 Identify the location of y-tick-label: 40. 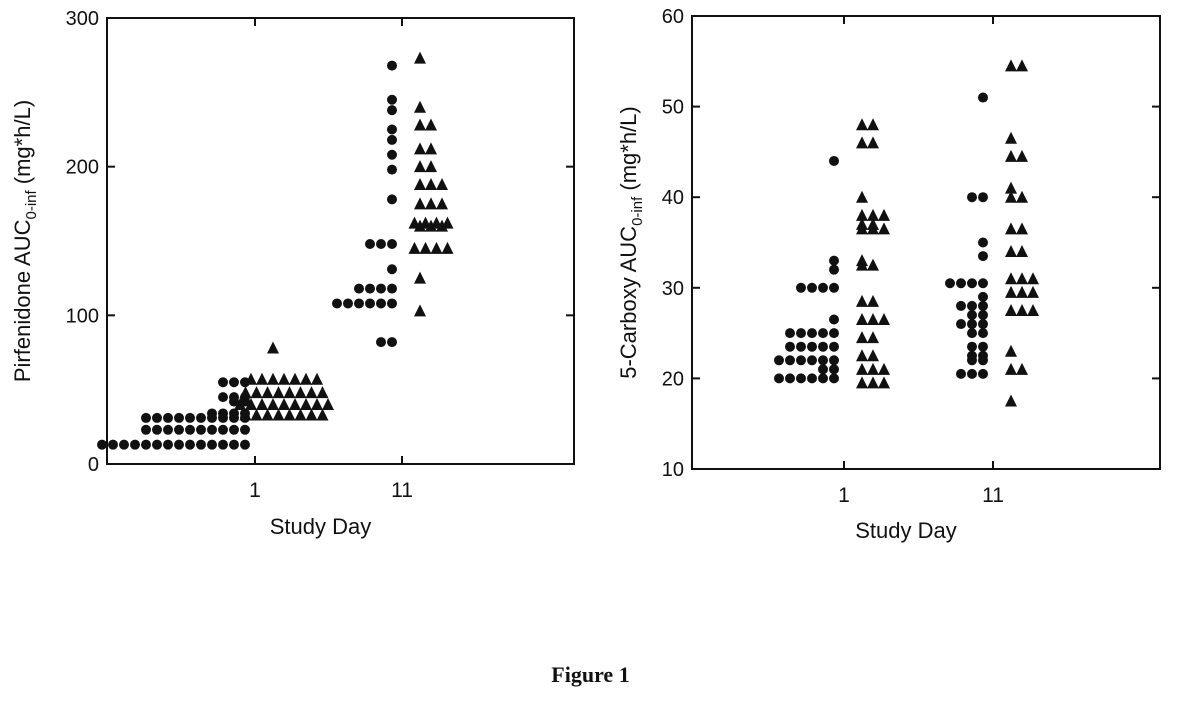
(673, 198).